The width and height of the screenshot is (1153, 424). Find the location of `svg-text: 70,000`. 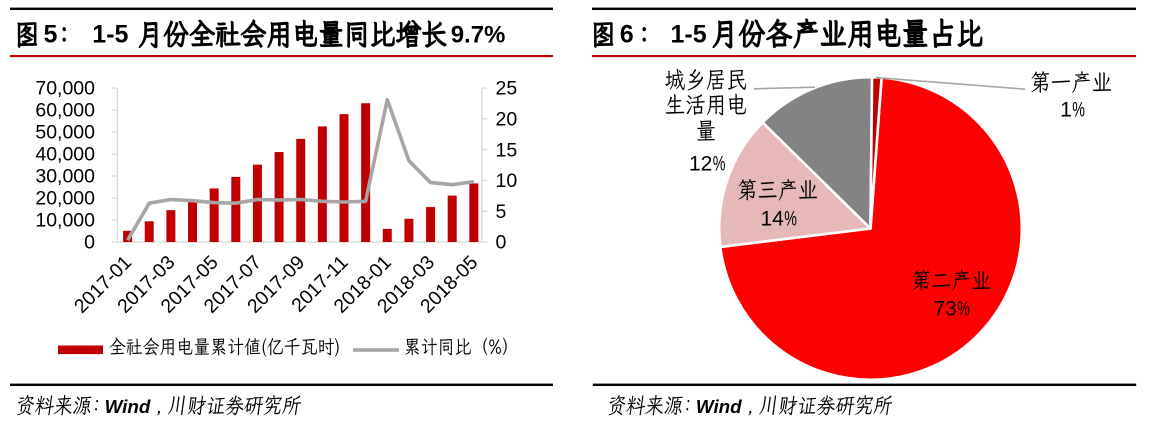

svg-text: 70,000 is located at coordinates (65, 89).